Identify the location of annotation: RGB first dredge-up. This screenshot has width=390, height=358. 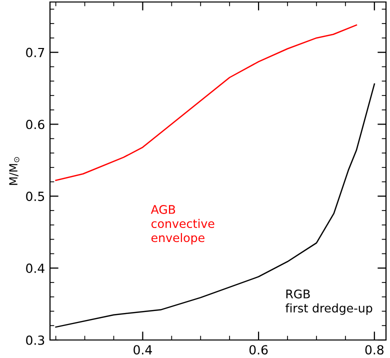
(328, 302).